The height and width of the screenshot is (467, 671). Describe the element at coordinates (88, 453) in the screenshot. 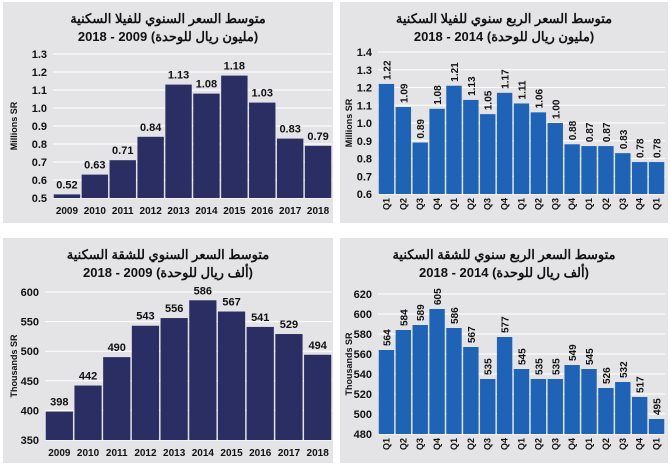

I see `x-tick-label: 2010` at that location.